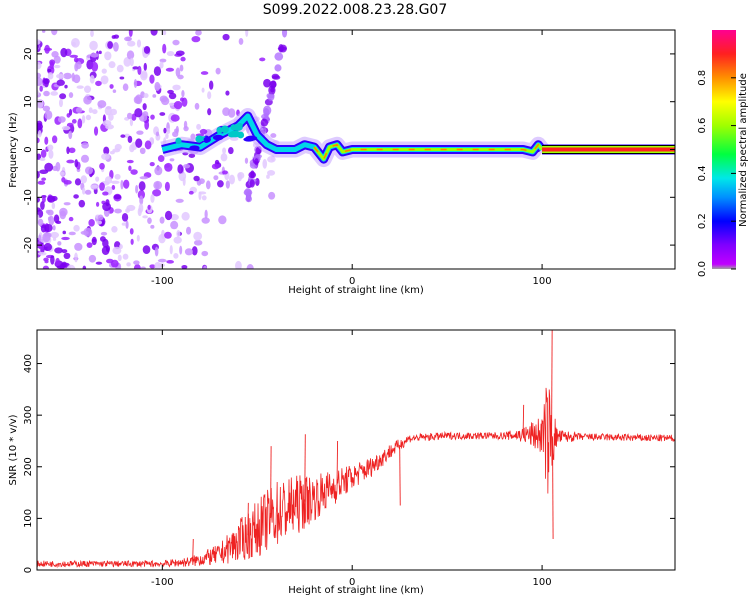  I want to click on colorbar-tick-label: 0.4, so click(702, 173).